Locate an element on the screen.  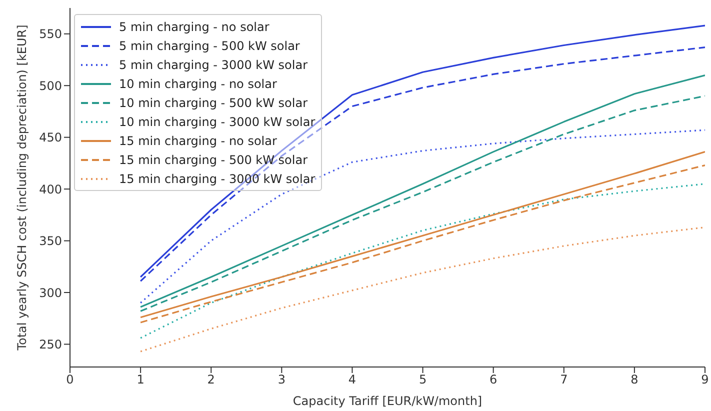
x-tick-label: 7 is located at coordinates (564, 379).